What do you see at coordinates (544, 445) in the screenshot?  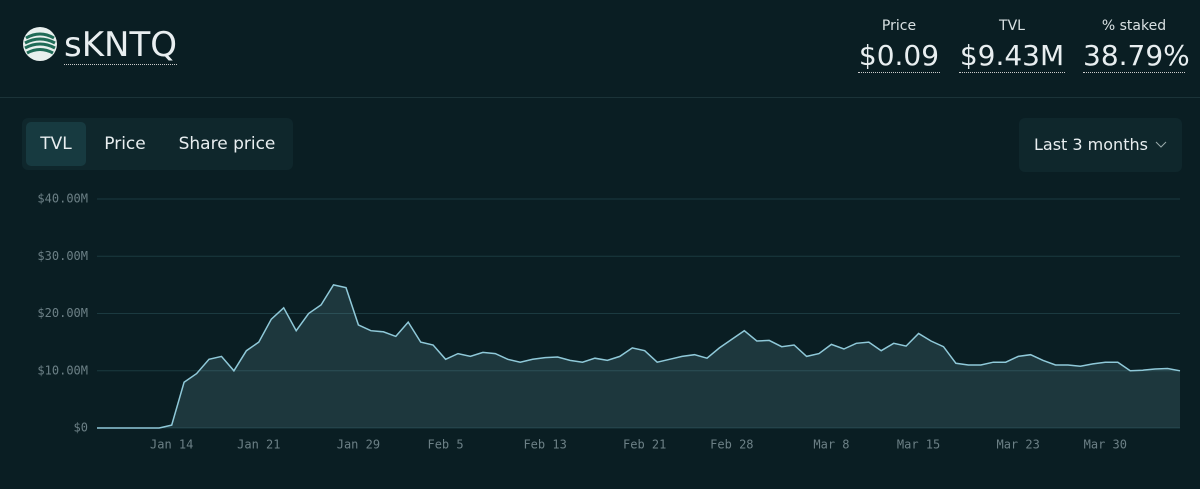 I see `x-tick-label: Feb 13` at bounding box center [544, 445].